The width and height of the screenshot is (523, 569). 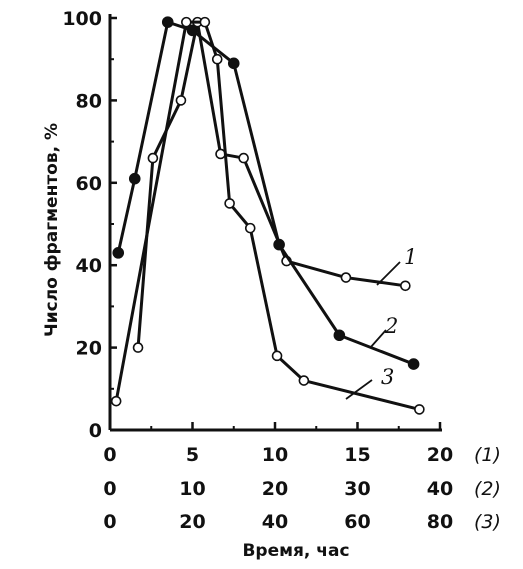 What do you see at coordinates (52, 230) in the screenshot?
I see `y-axis-title: Число фрагментов, %` at bounding box center [52, 230].